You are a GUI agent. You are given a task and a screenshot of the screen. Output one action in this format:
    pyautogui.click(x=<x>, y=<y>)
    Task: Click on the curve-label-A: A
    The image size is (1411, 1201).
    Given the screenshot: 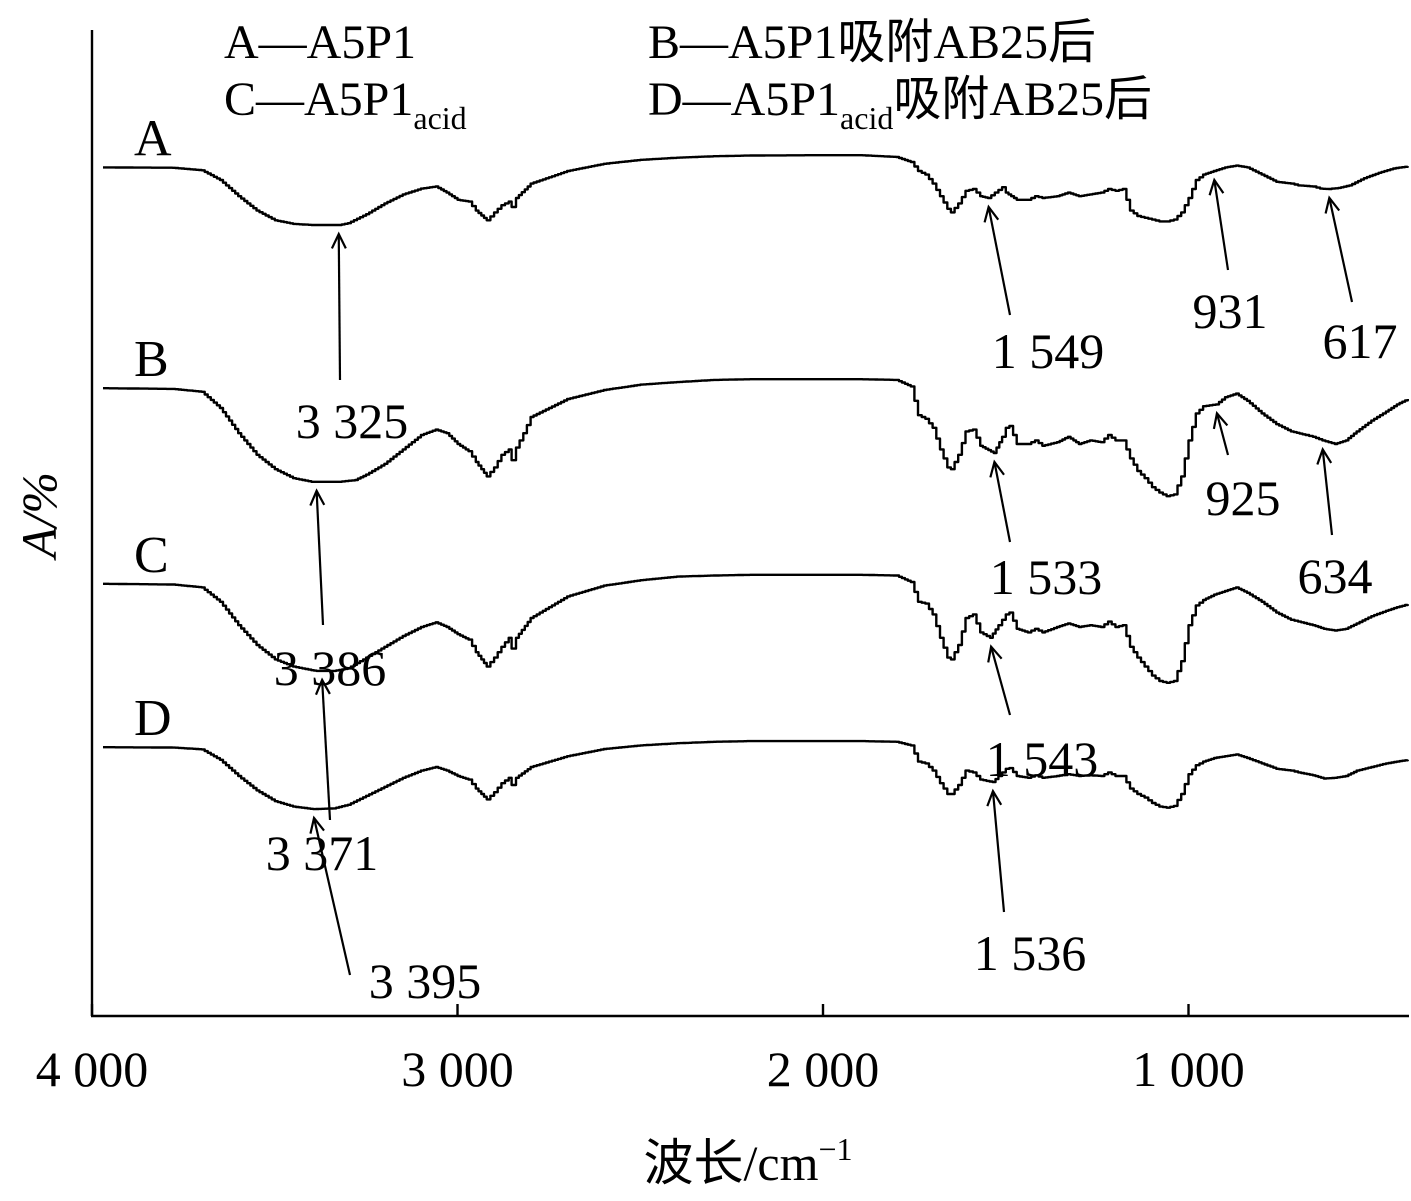 What is the action you would take?
    pyautogui.click(x=153, y=138)
    